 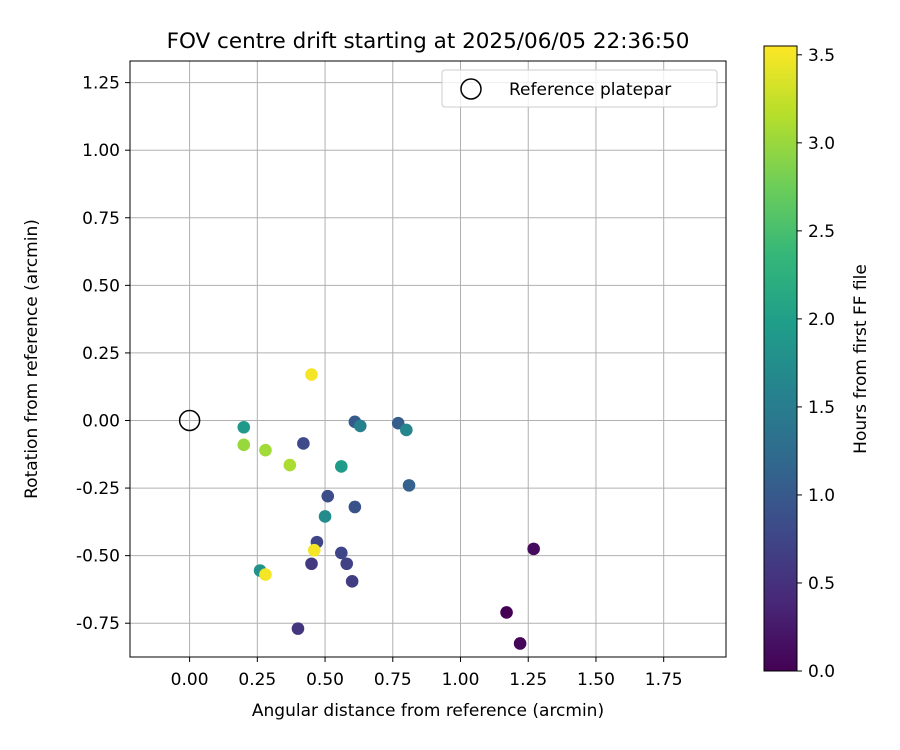 What do you see at coordinates (780, 358) in the screenshot?
I see `colorbar` at bounding box center [780, 358].